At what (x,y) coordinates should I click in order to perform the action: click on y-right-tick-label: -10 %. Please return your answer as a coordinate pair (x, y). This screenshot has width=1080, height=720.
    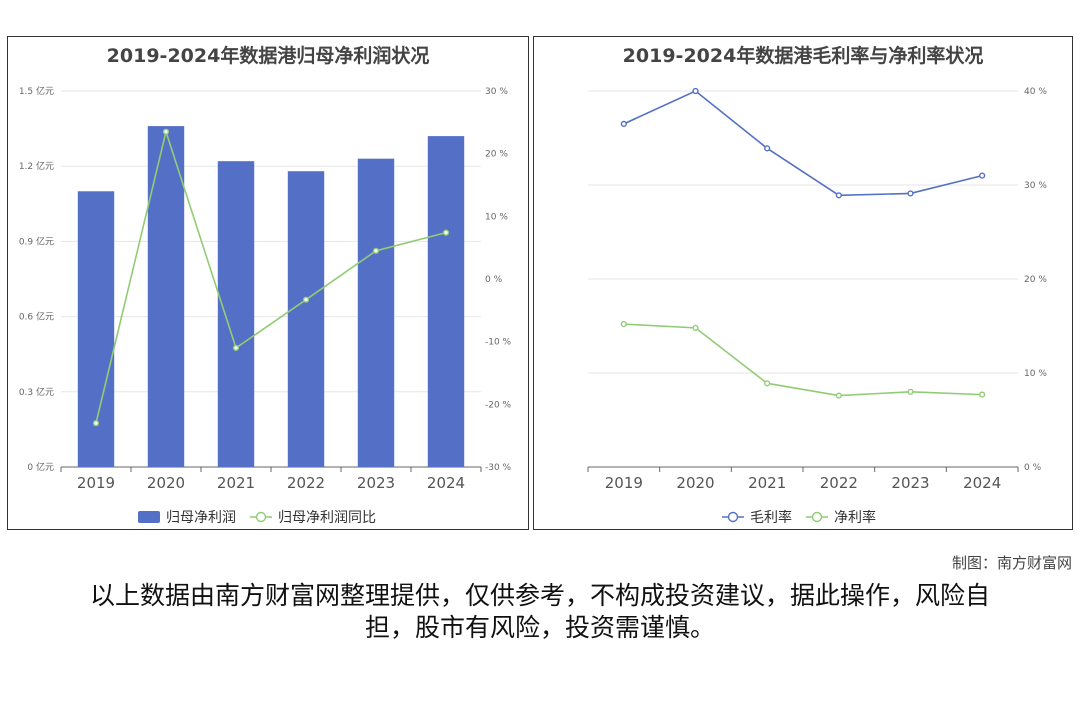
    Looking at the image, I should click on (498, 343).